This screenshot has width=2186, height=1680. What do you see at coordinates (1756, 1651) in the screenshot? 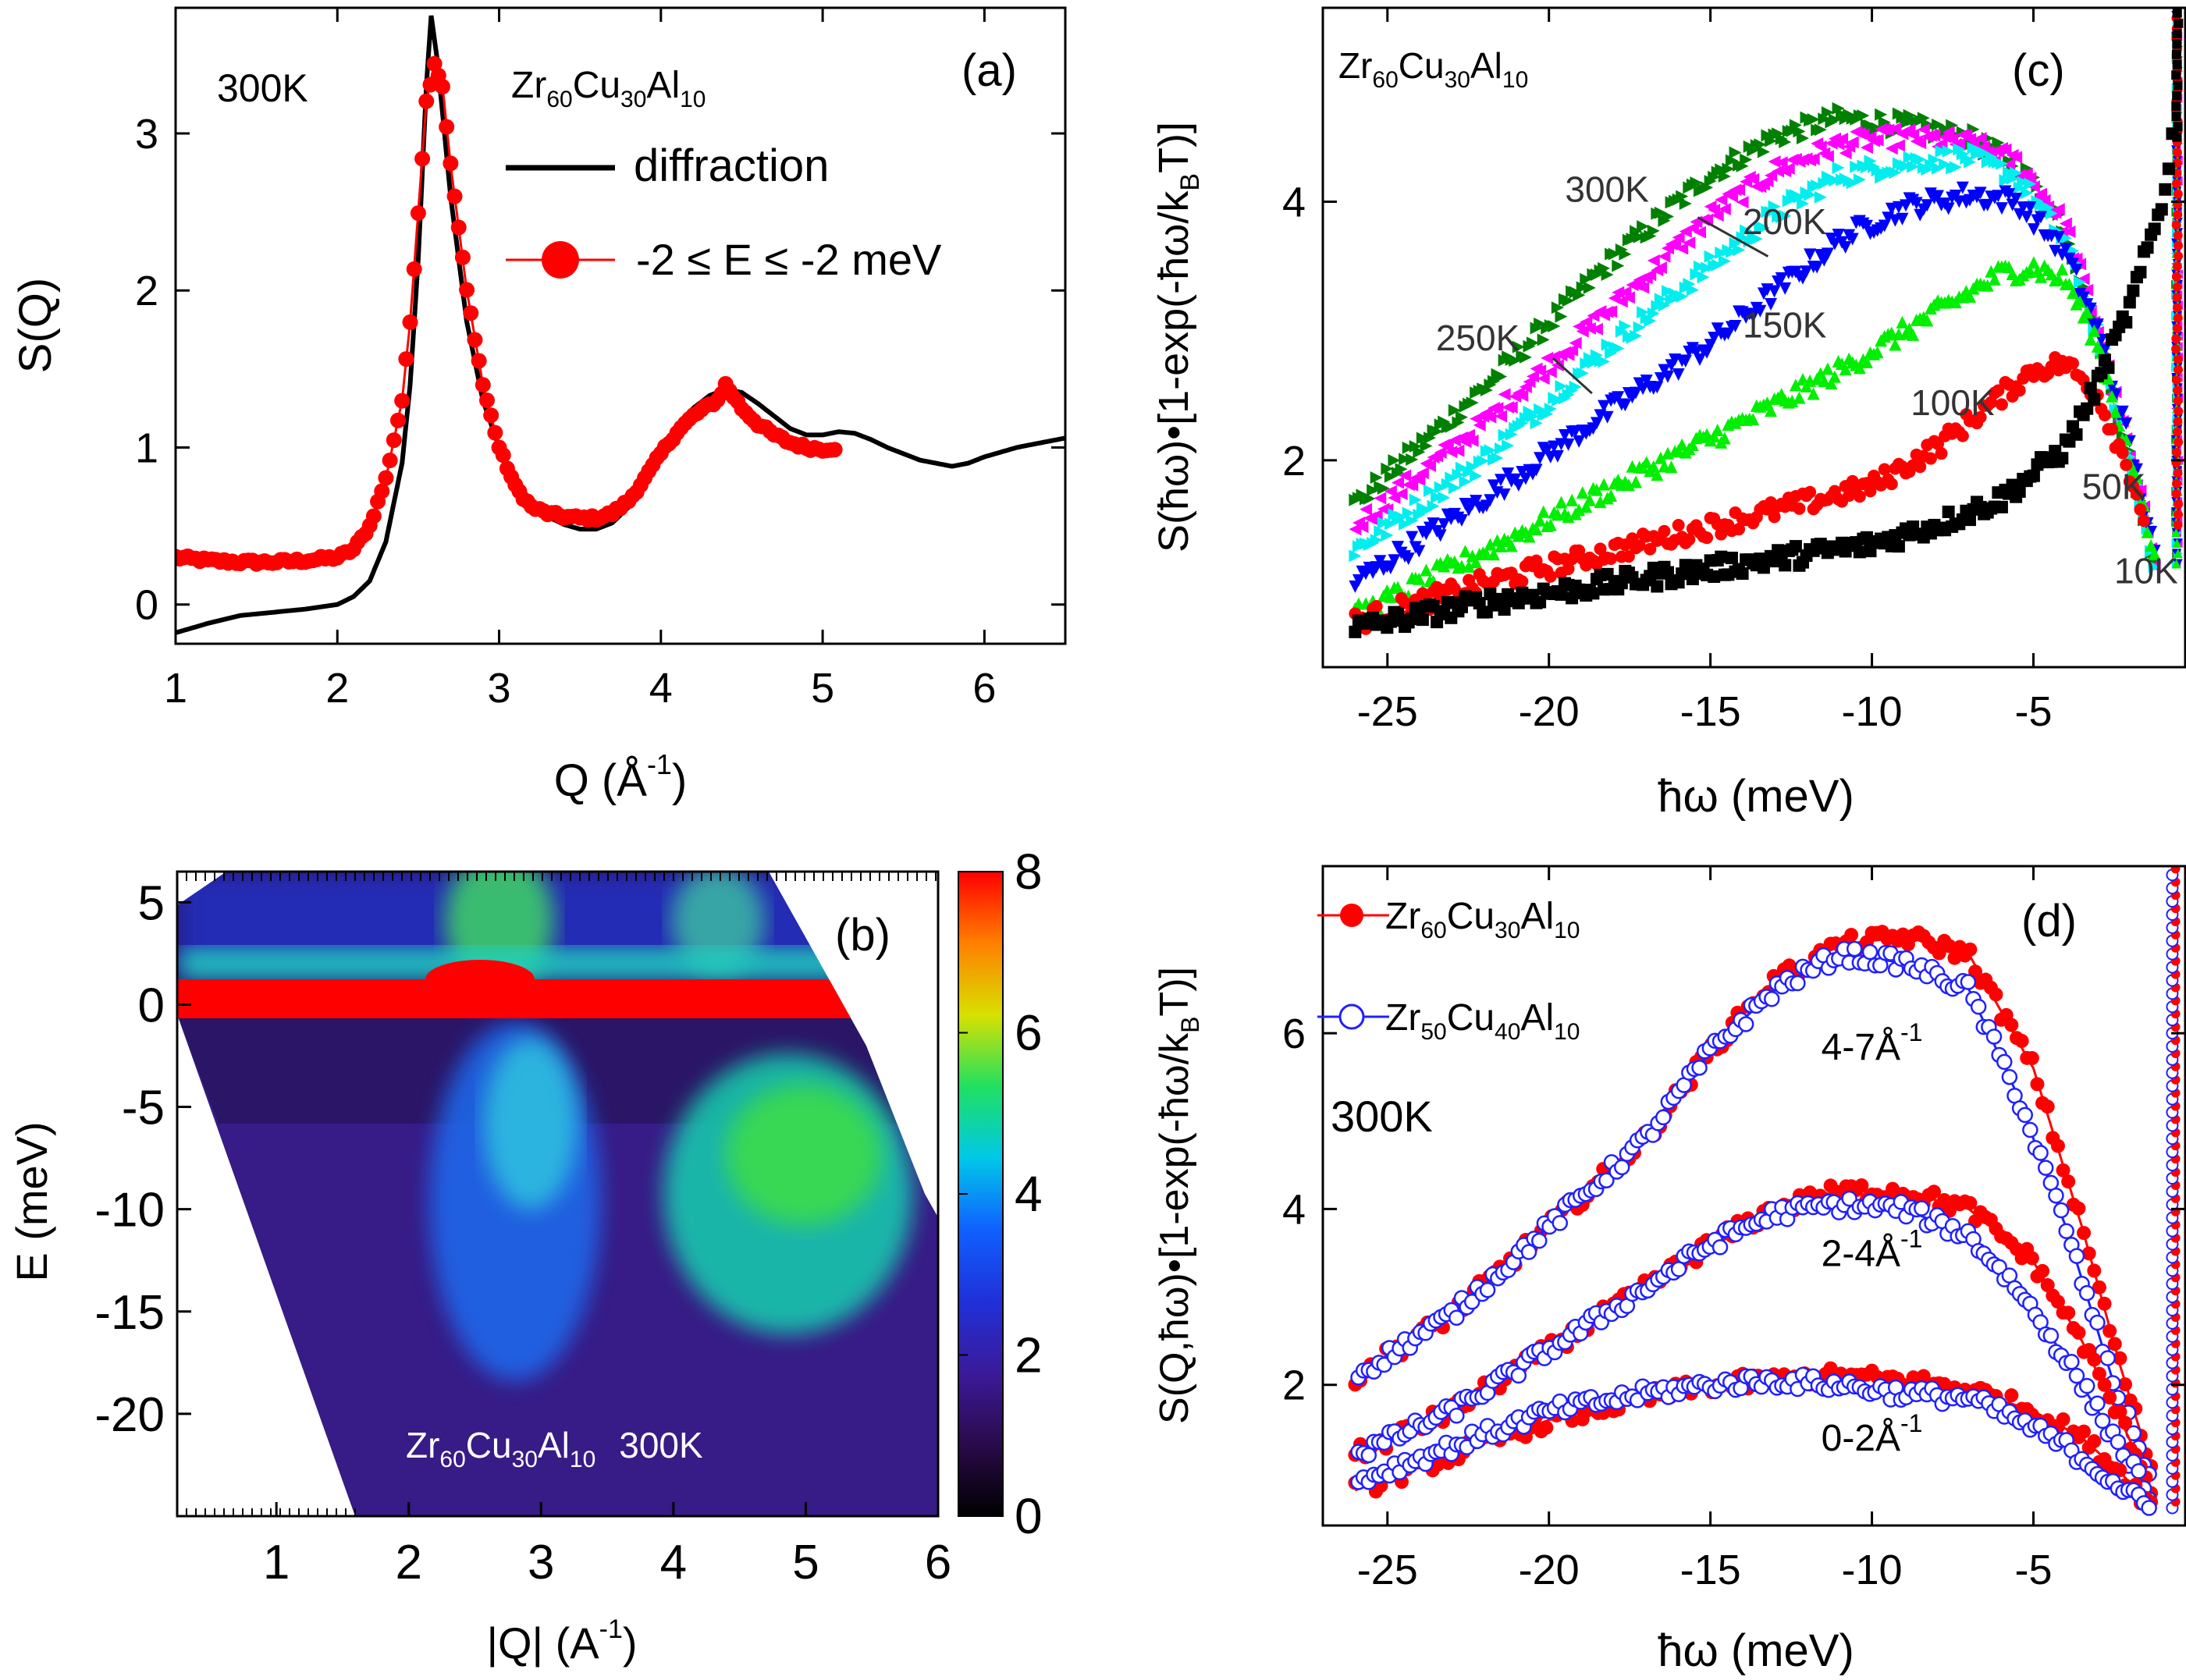
I see `panel-d-xlabel: ħω (meV)` at bounding box center [1756, 1651].